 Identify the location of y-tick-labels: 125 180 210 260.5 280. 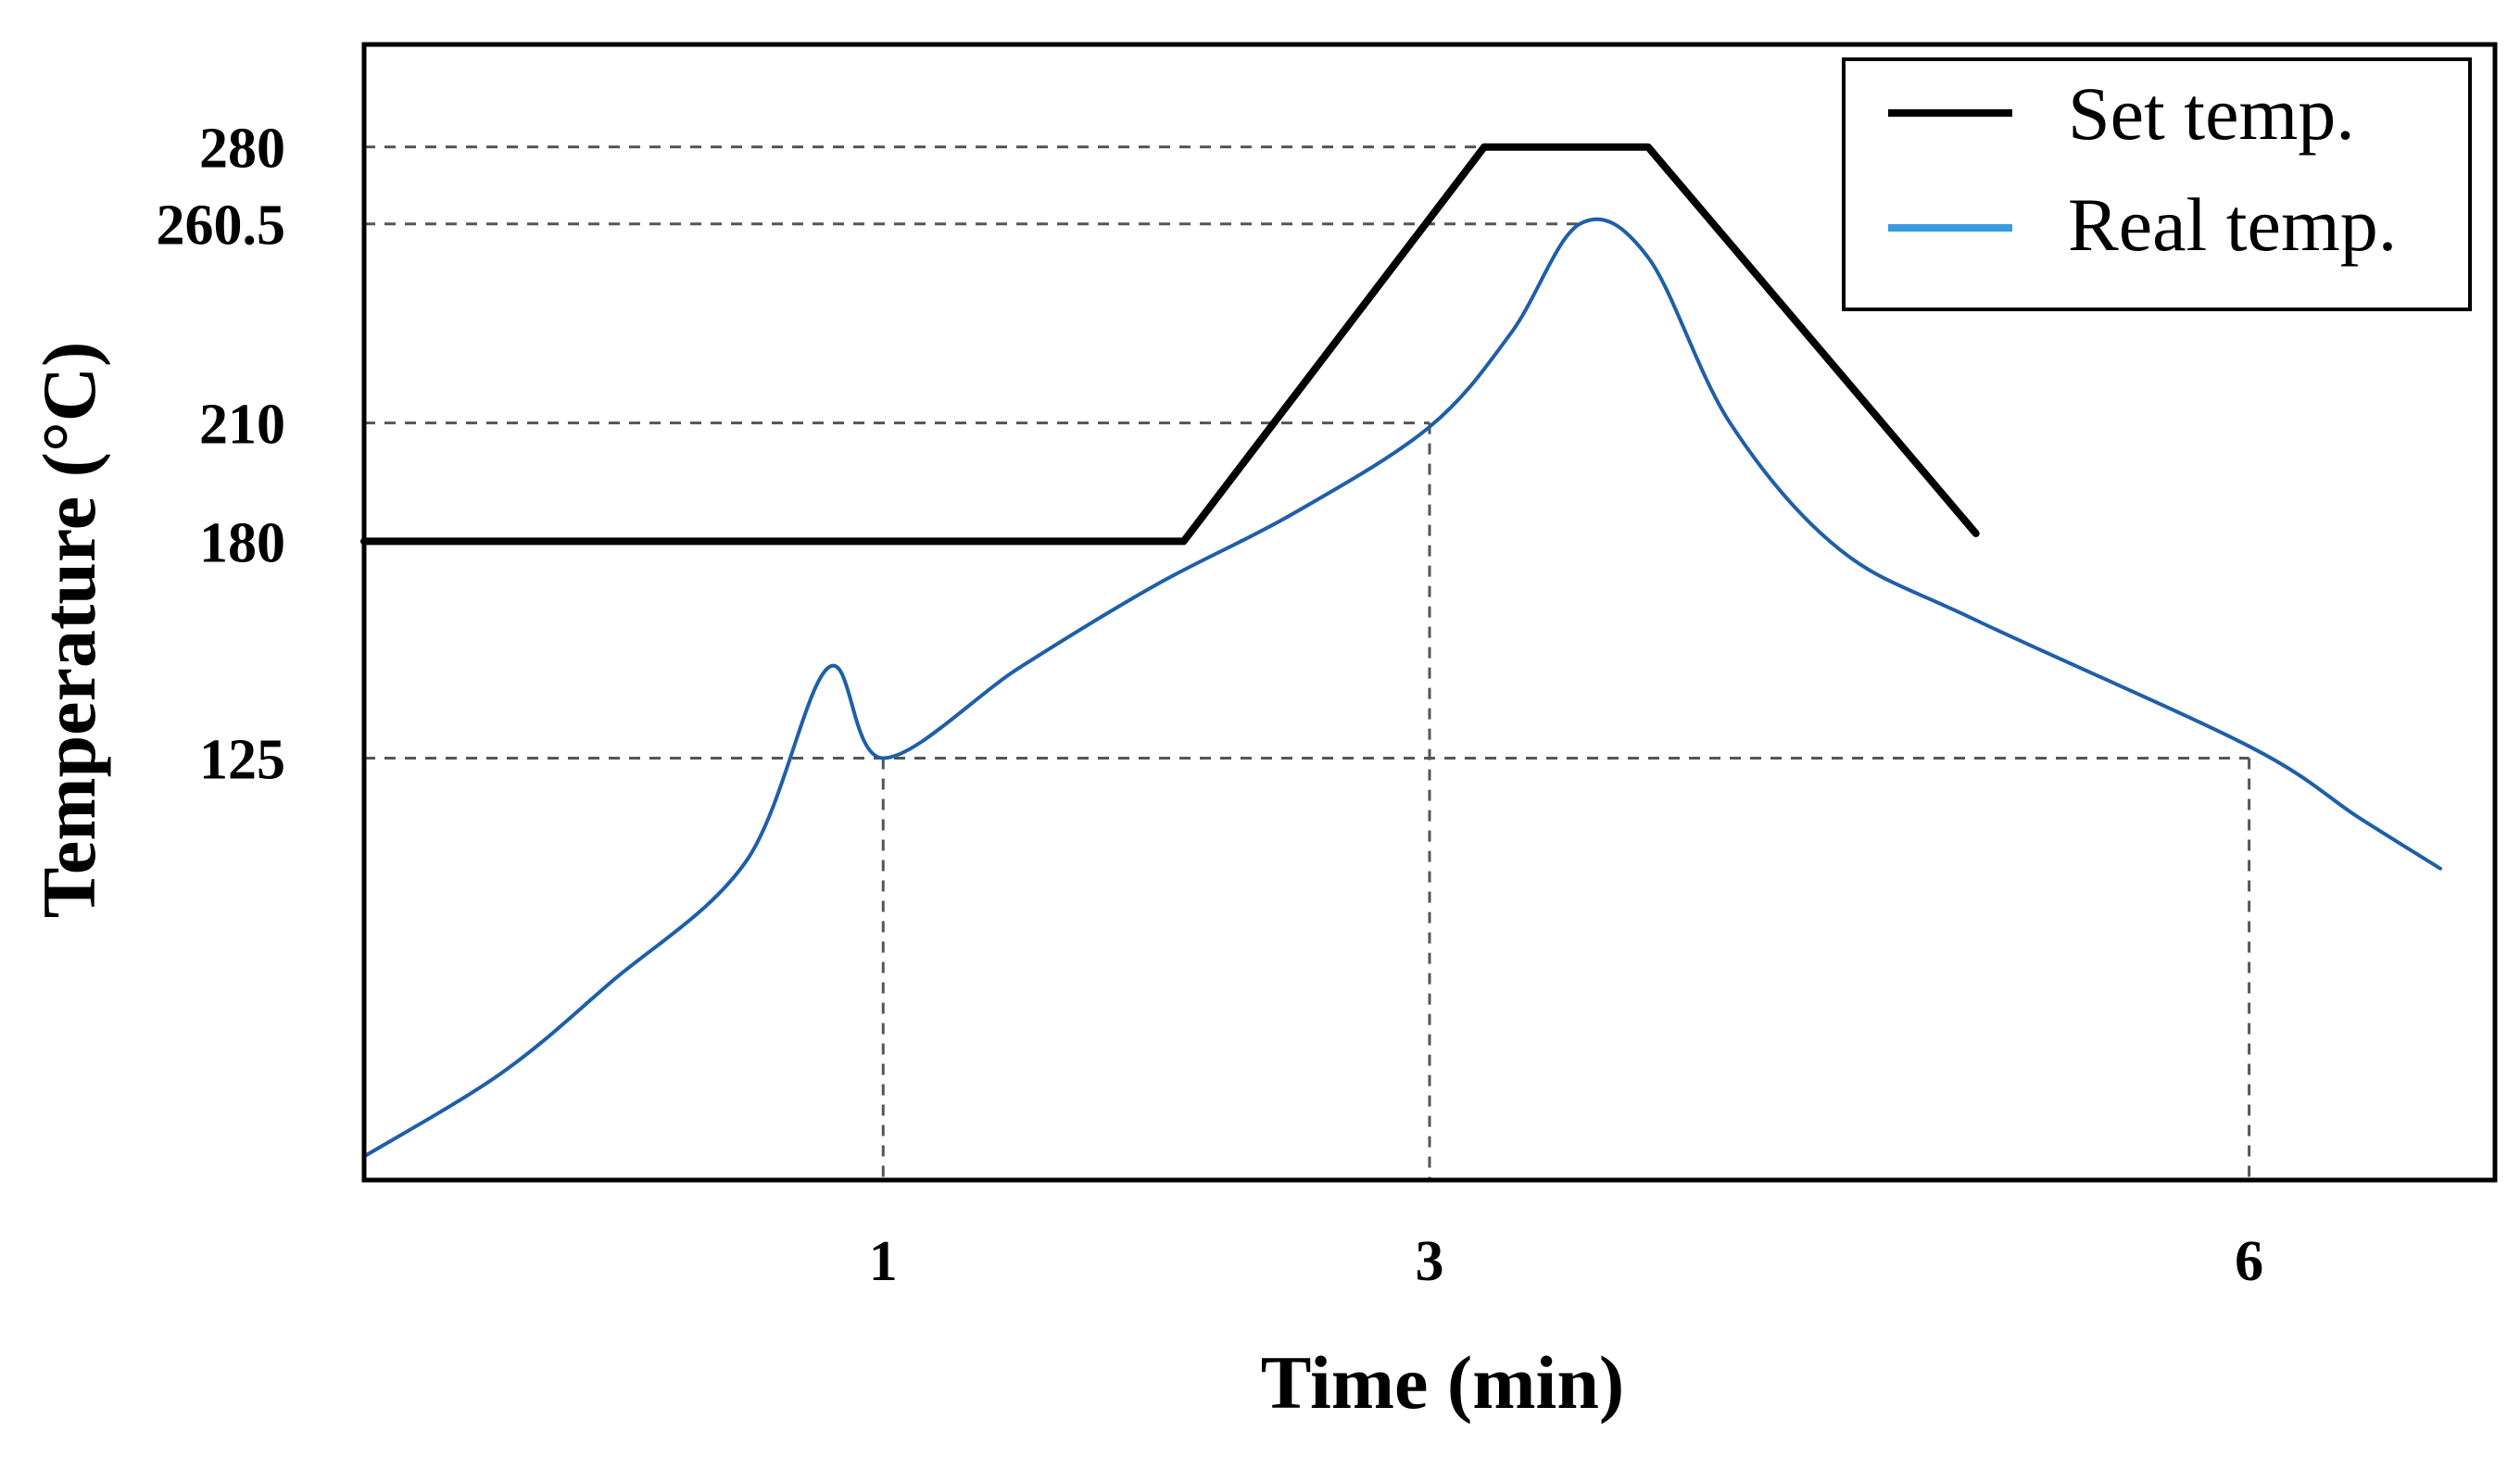
(221, 455).